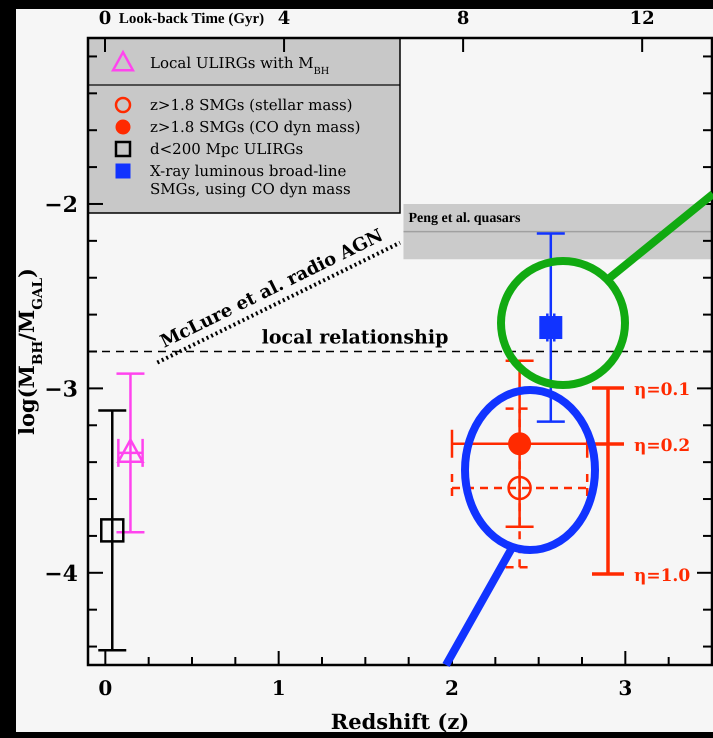  I want to click on x-tick-label: 1, so click(279, 688).